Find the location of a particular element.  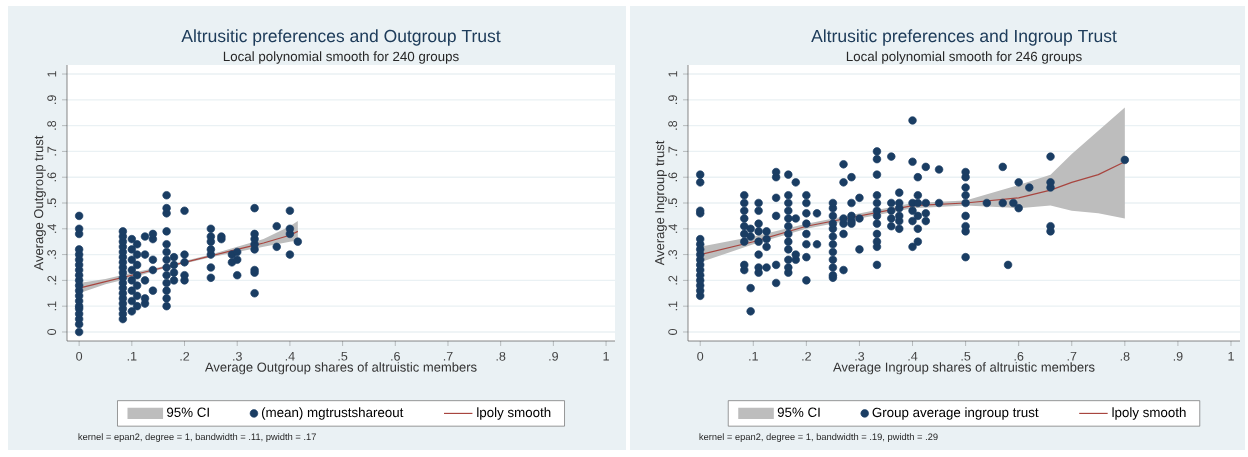

x-axis-title: Average Outgroup shares of altruistic members is located at coordinates (340, 368).